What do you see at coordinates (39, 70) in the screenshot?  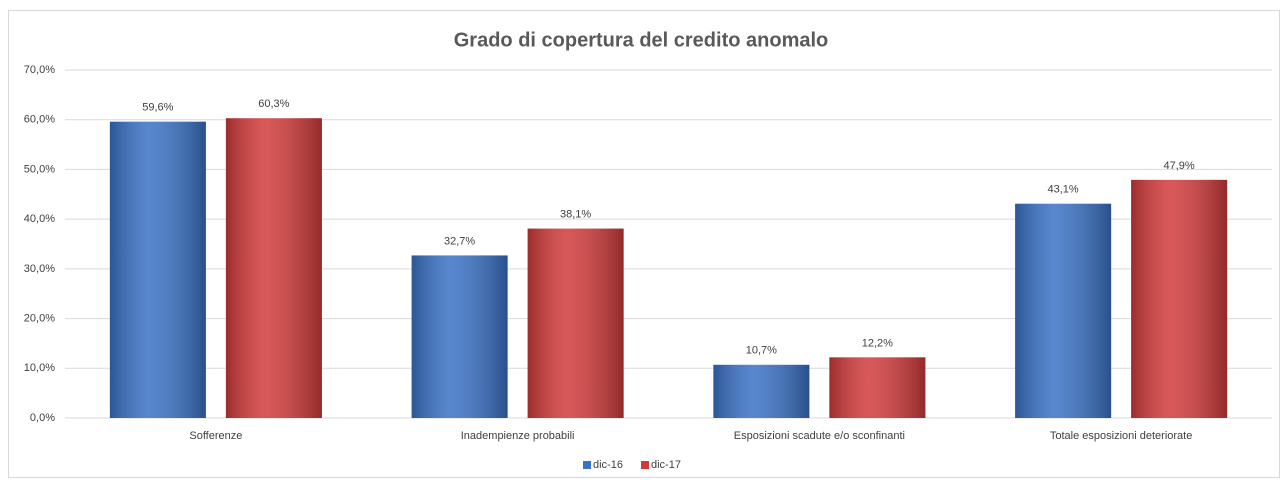 I see `y-tick-label: 70,0%` at bounding box center [39, 70].